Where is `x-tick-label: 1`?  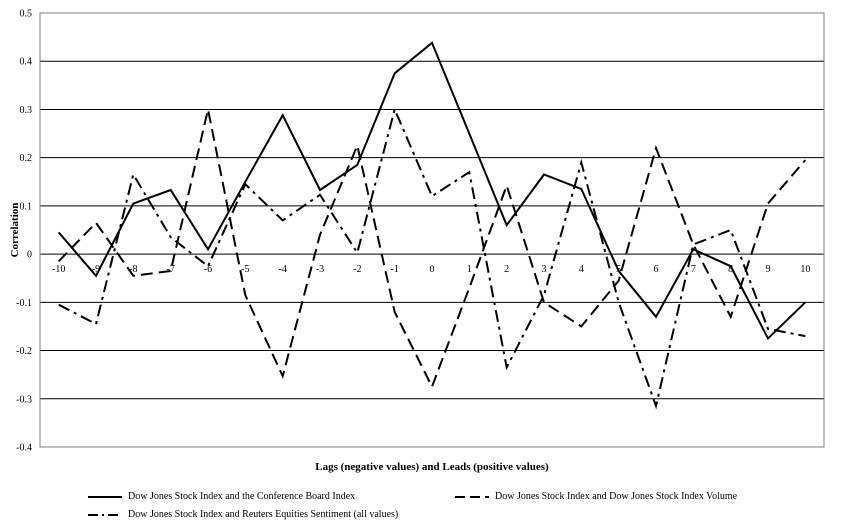 x-tick-label: 1 is located at coordinates (469, 269).